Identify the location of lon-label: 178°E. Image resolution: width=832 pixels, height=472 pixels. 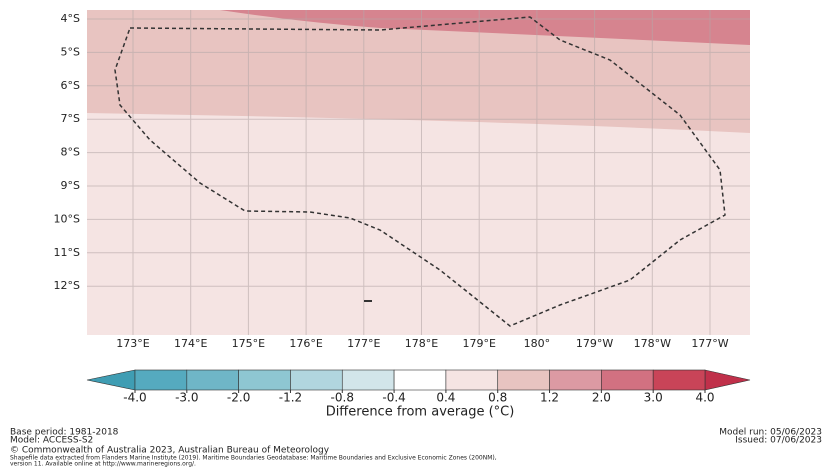
(421, 343).